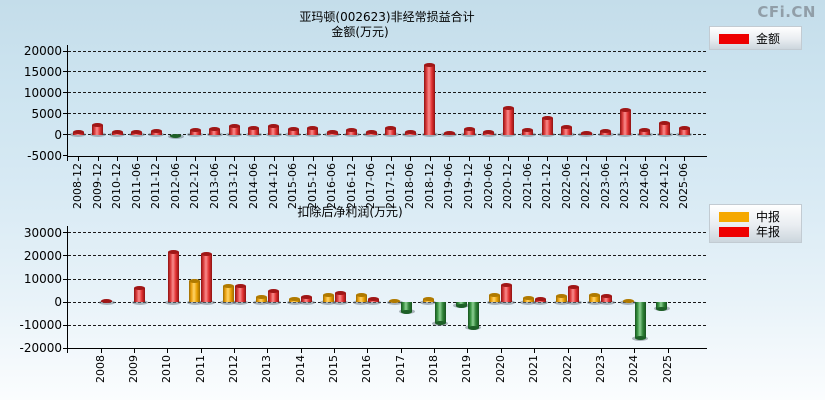 The image size is (825, 400). What do you see at coordinates (400, 369) in the screenshot?
I see `x-tick-label: 2017` at bounding box center [400, 369].